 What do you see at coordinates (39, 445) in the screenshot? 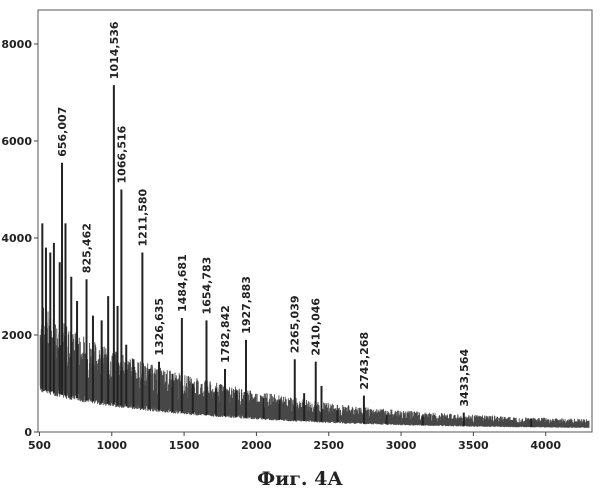
I see `x-tick-label: 500` at bounding box center [39, 445].